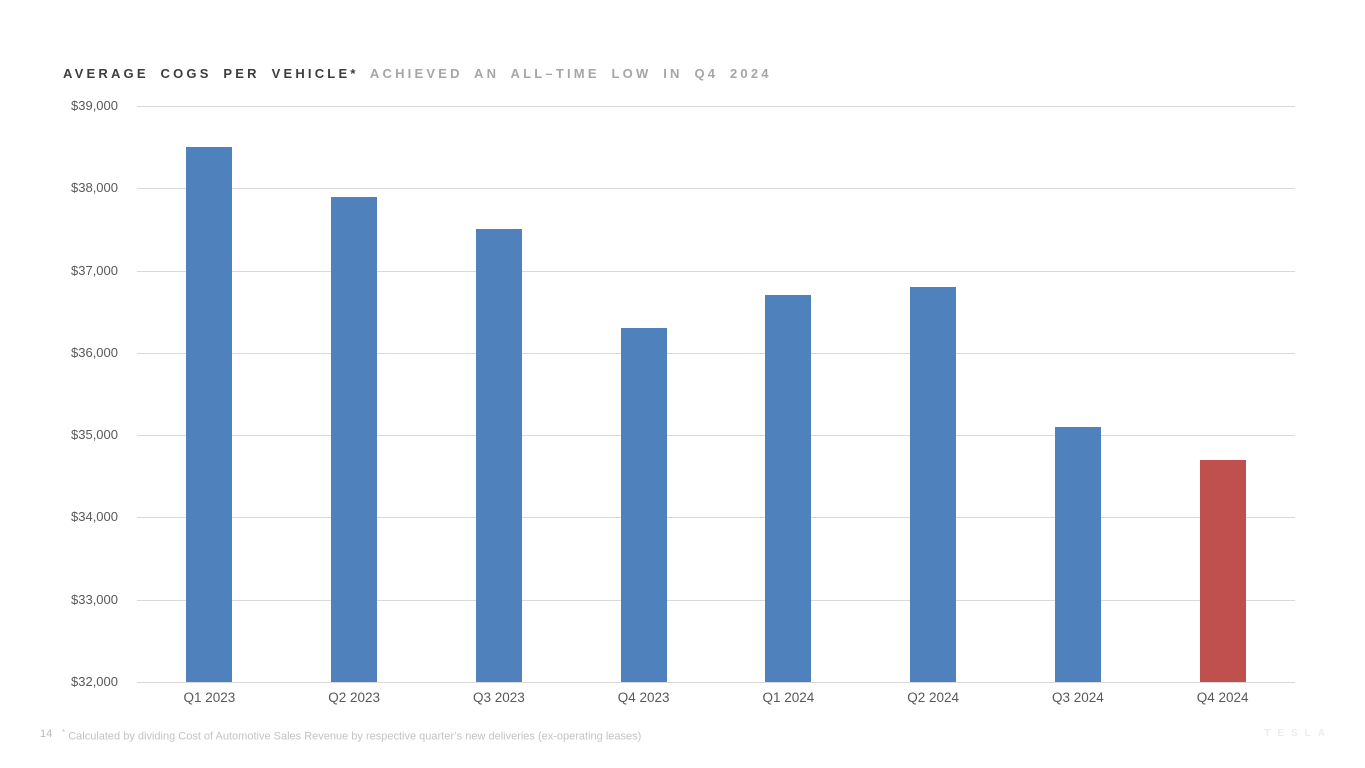 The image size is (1365, 768). I want to click on y-tick-label: $36,000, so click(94, 352).